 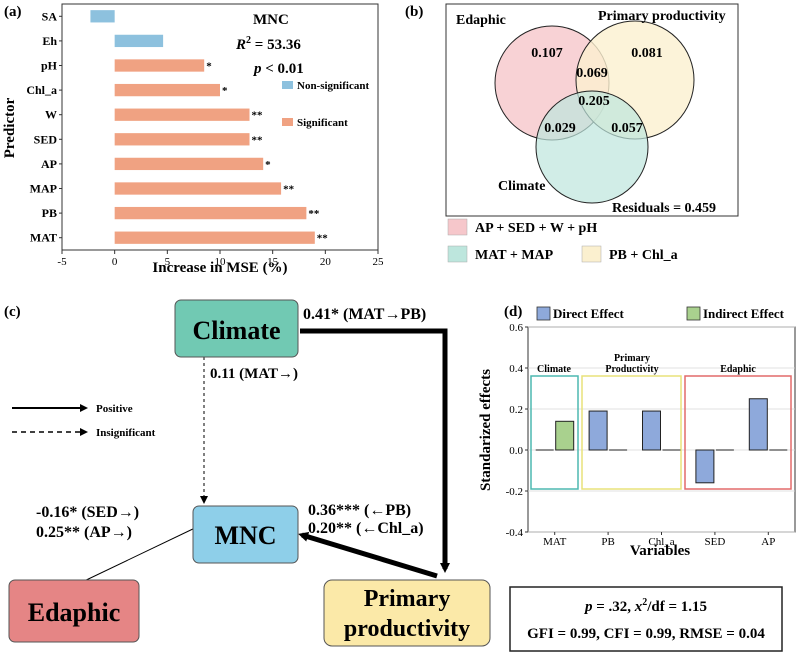 I want to click on node-edaphic-label: Edaphic, so click(x=74, y=612).